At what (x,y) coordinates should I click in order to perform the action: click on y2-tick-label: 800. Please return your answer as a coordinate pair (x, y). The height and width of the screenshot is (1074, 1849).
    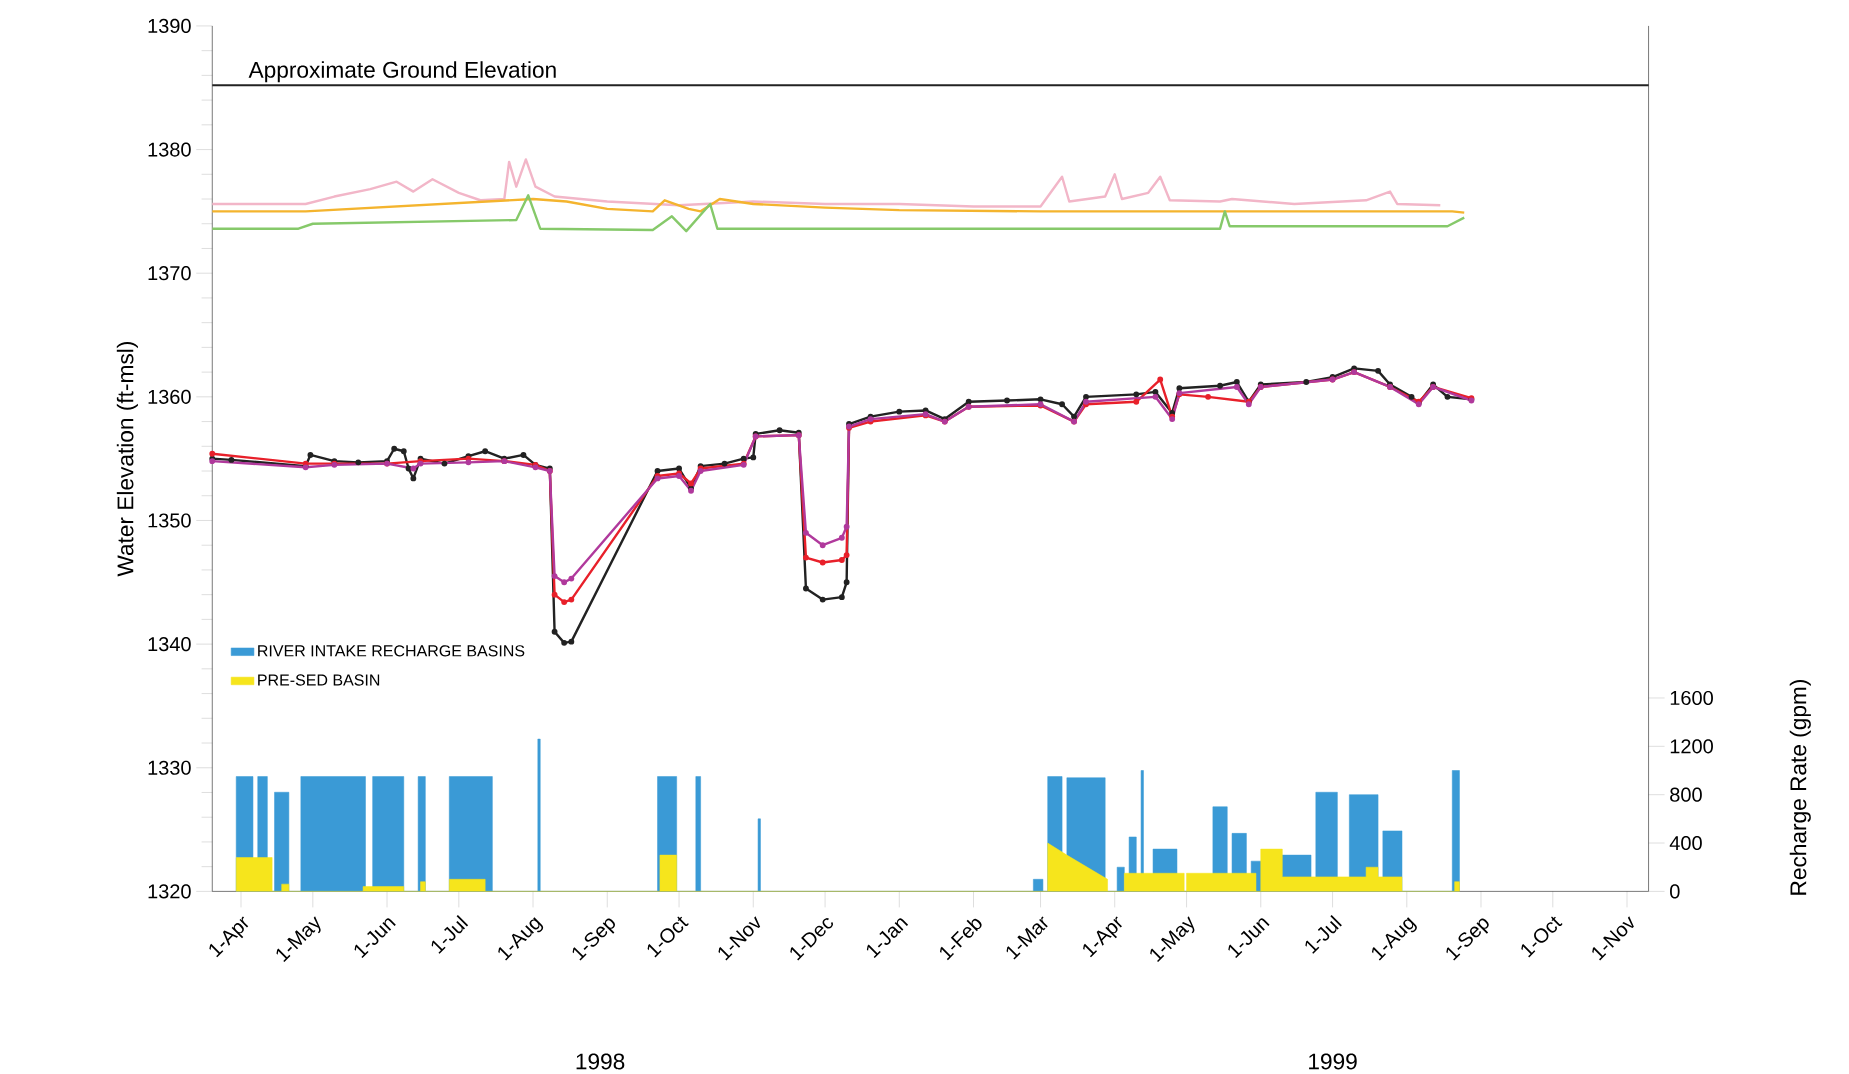
    Looking at the image, I should click on (1686, 794).